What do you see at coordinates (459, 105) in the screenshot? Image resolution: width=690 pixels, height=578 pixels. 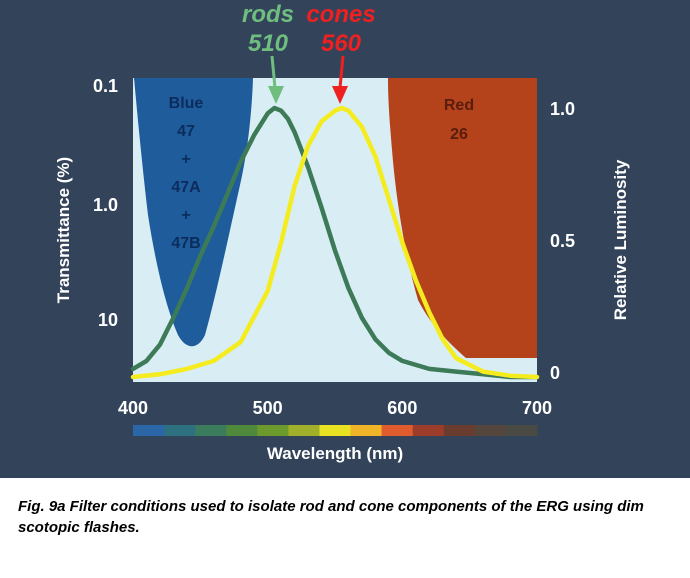 I see `red-filter-label: Red` at bounding box center [459, 105].